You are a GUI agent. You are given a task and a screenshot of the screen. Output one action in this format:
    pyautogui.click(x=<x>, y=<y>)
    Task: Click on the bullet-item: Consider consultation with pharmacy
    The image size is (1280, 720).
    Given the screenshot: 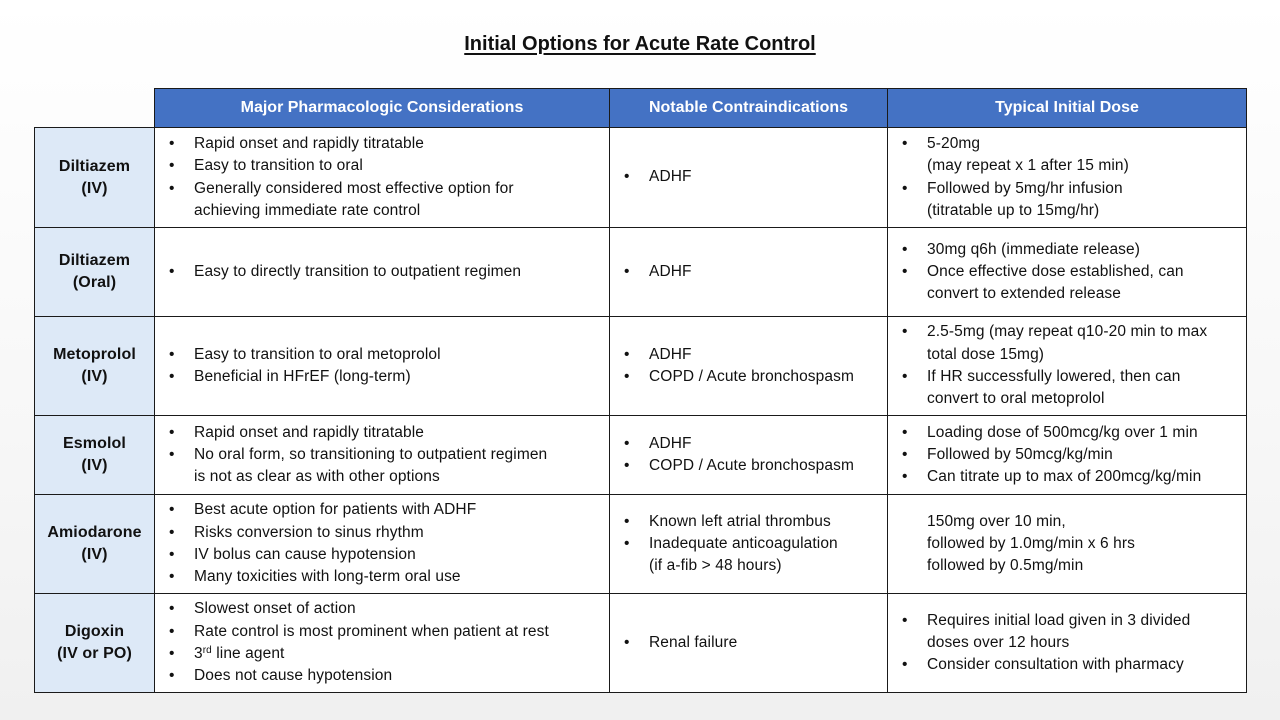 What is the action you would take?
    pyautogui.click(x=1069, y=665)
    